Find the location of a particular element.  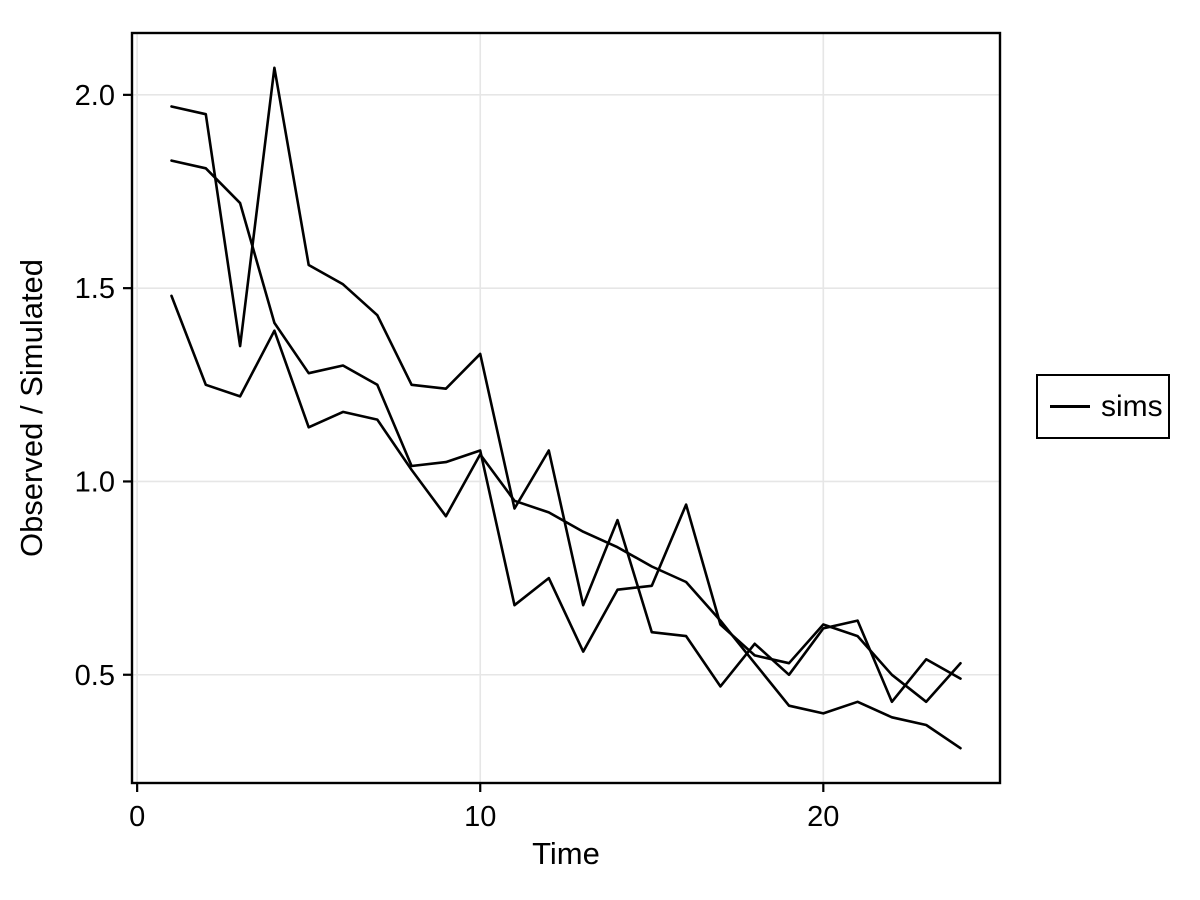

legend-box: sims is located at coordinates (1103, 406).